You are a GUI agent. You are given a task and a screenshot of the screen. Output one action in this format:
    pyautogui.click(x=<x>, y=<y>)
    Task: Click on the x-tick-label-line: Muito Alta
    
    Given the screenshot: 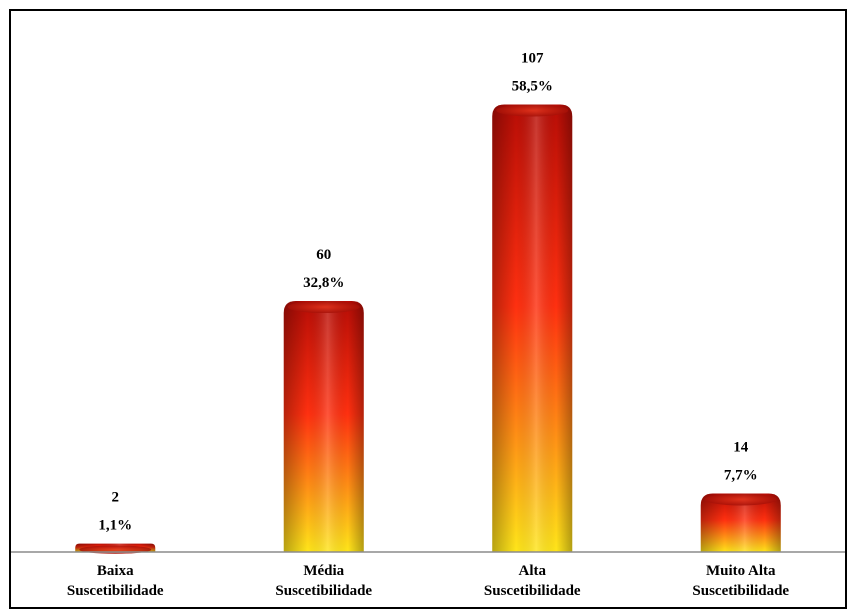 What is the action you would take?
    pyautogui.click(x=741, y=571)
    